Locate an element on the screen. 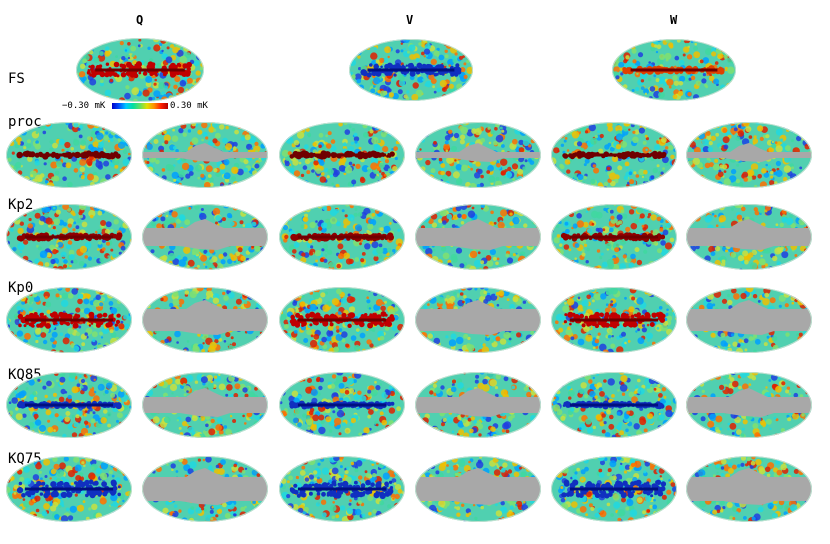 This screenshot has width=830, height=544. colorbar-min-label: −0.30 mK is located at coordinates (84, 106).